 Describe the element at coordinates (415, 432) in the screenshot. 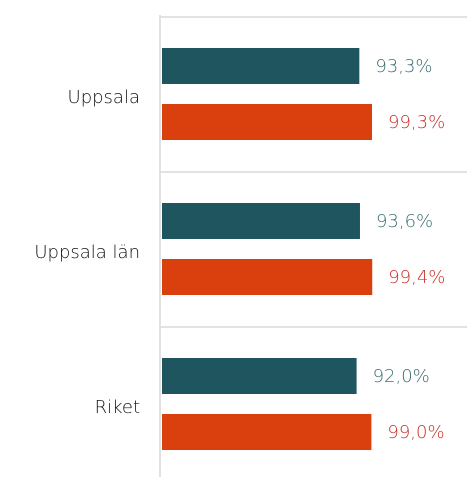

I see `value-label: 99,0%` at that location.